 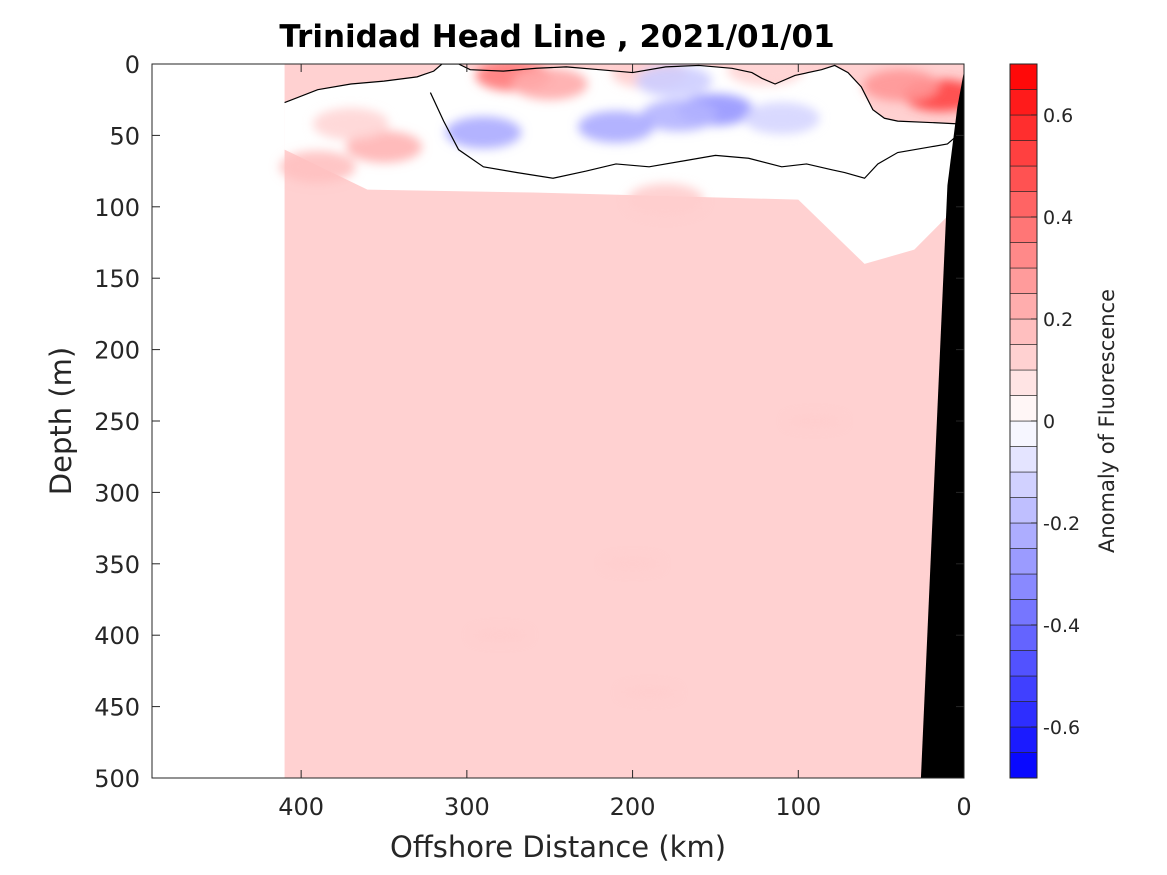 I want to click on y-tick-label: 350, so click(x=117, y=565).